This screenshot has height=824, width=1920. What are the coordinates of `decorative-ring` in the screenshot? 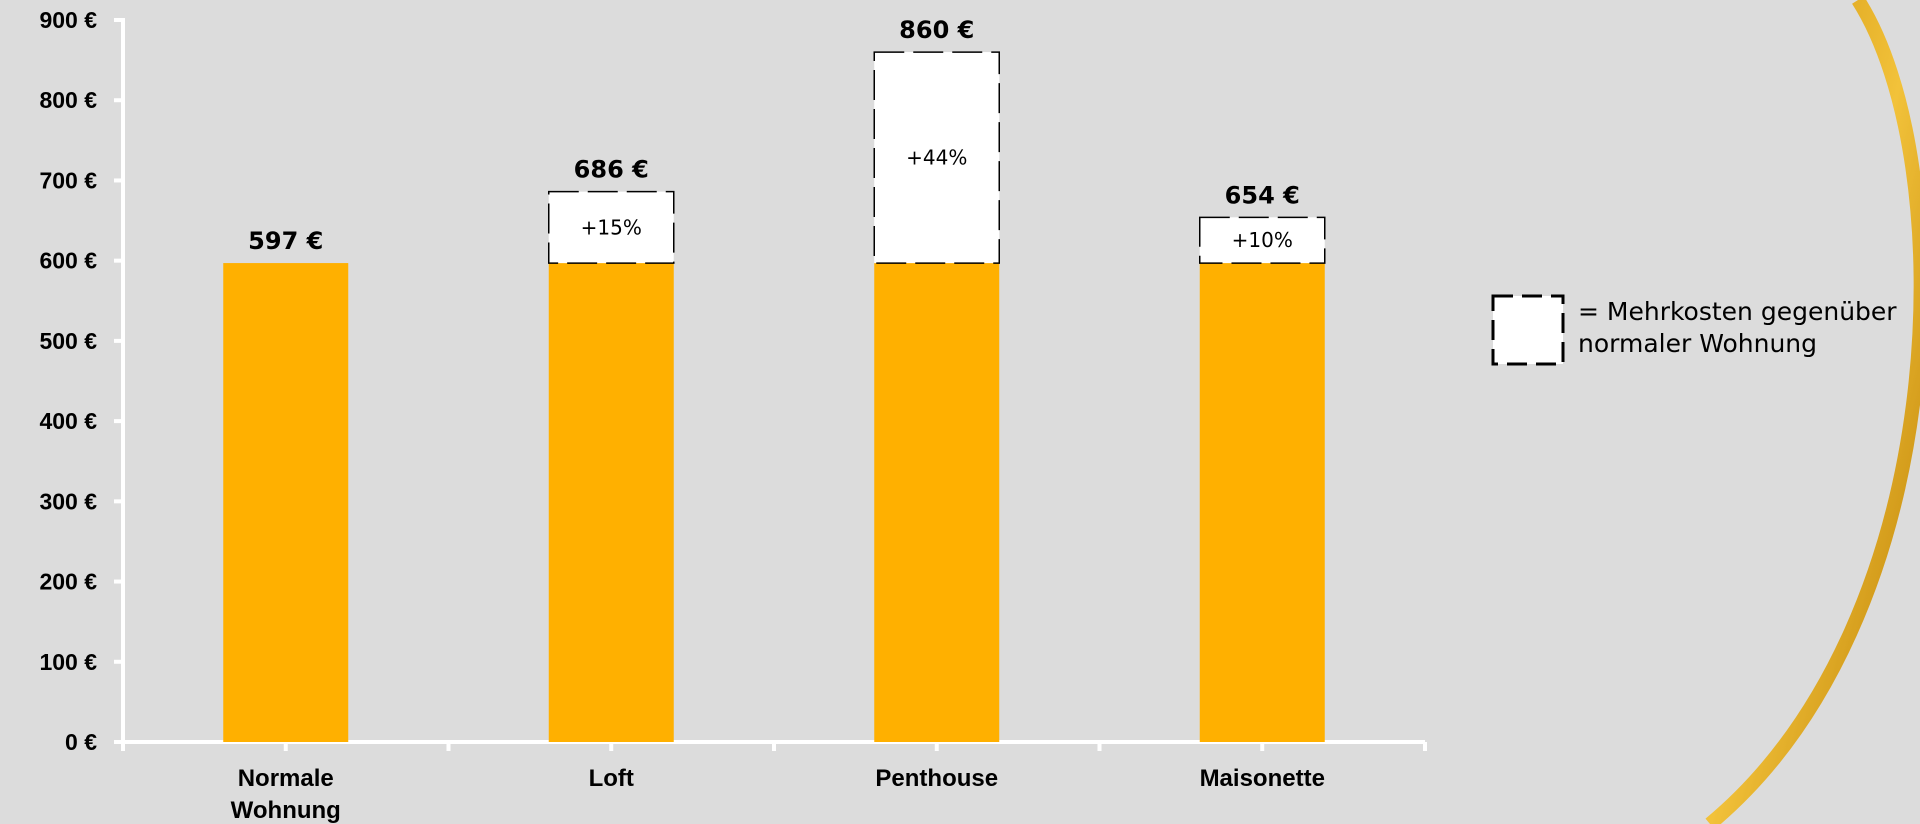 It's located at (1812, 412).